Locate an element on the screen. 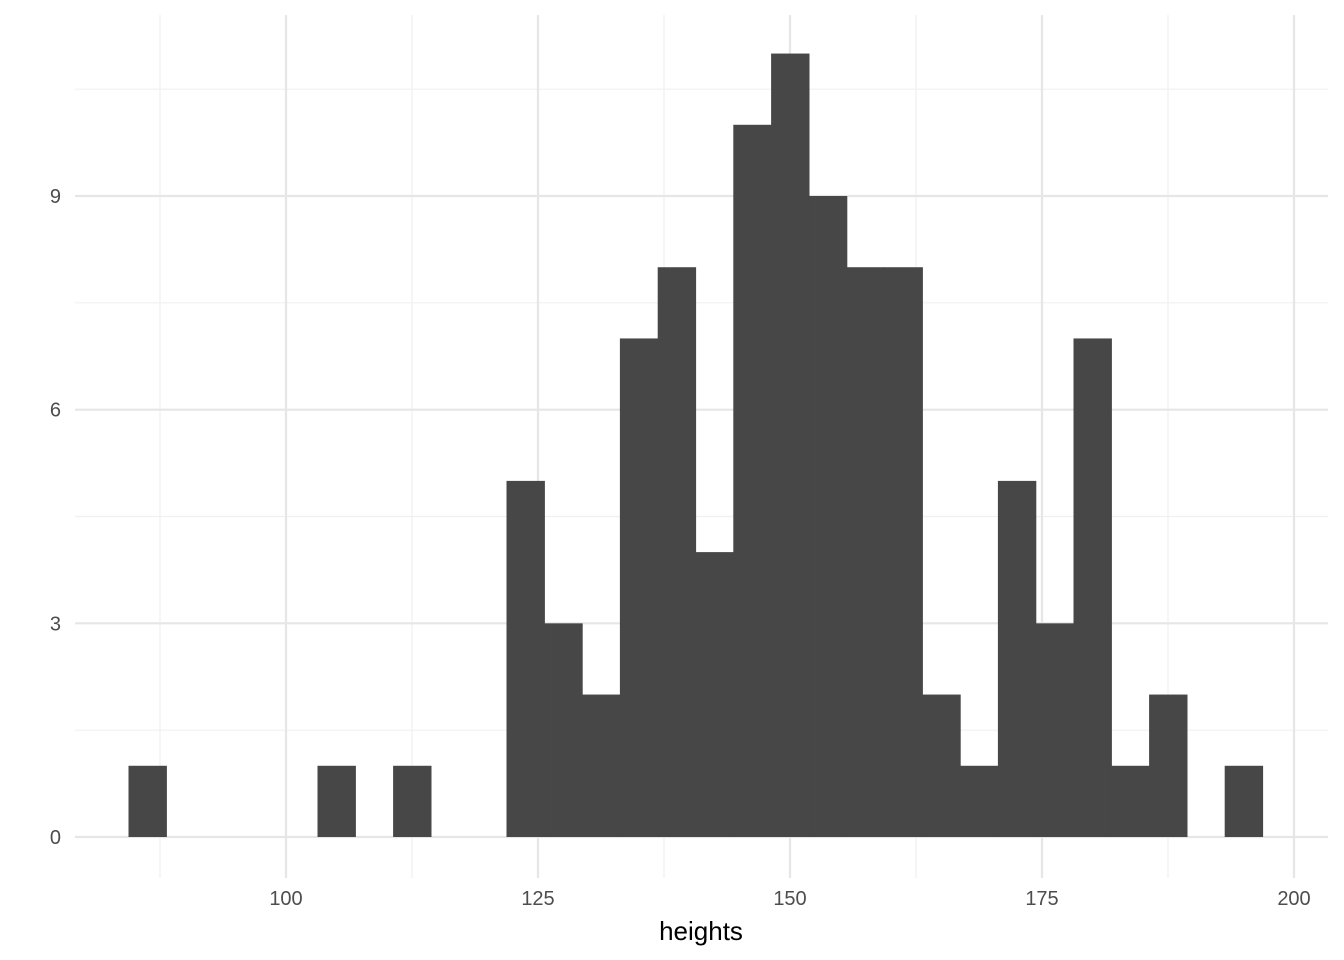 The image size is (1344, 960). x-tick-label: 175 is located at coordinates (1041, 899).